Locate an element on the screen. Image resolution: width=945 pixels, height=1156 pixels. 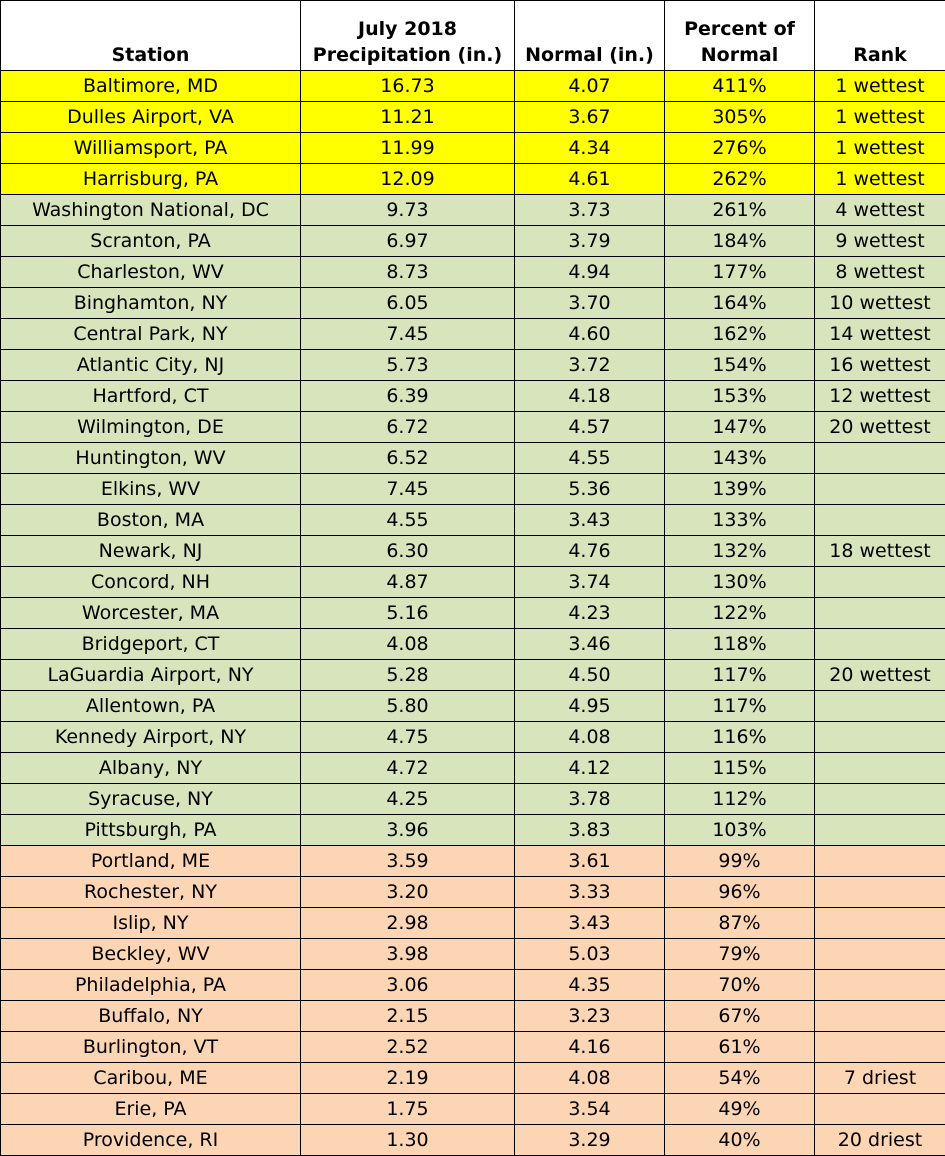
percent-of-normal-cell: 49% is located at coordinates (740, 1109).